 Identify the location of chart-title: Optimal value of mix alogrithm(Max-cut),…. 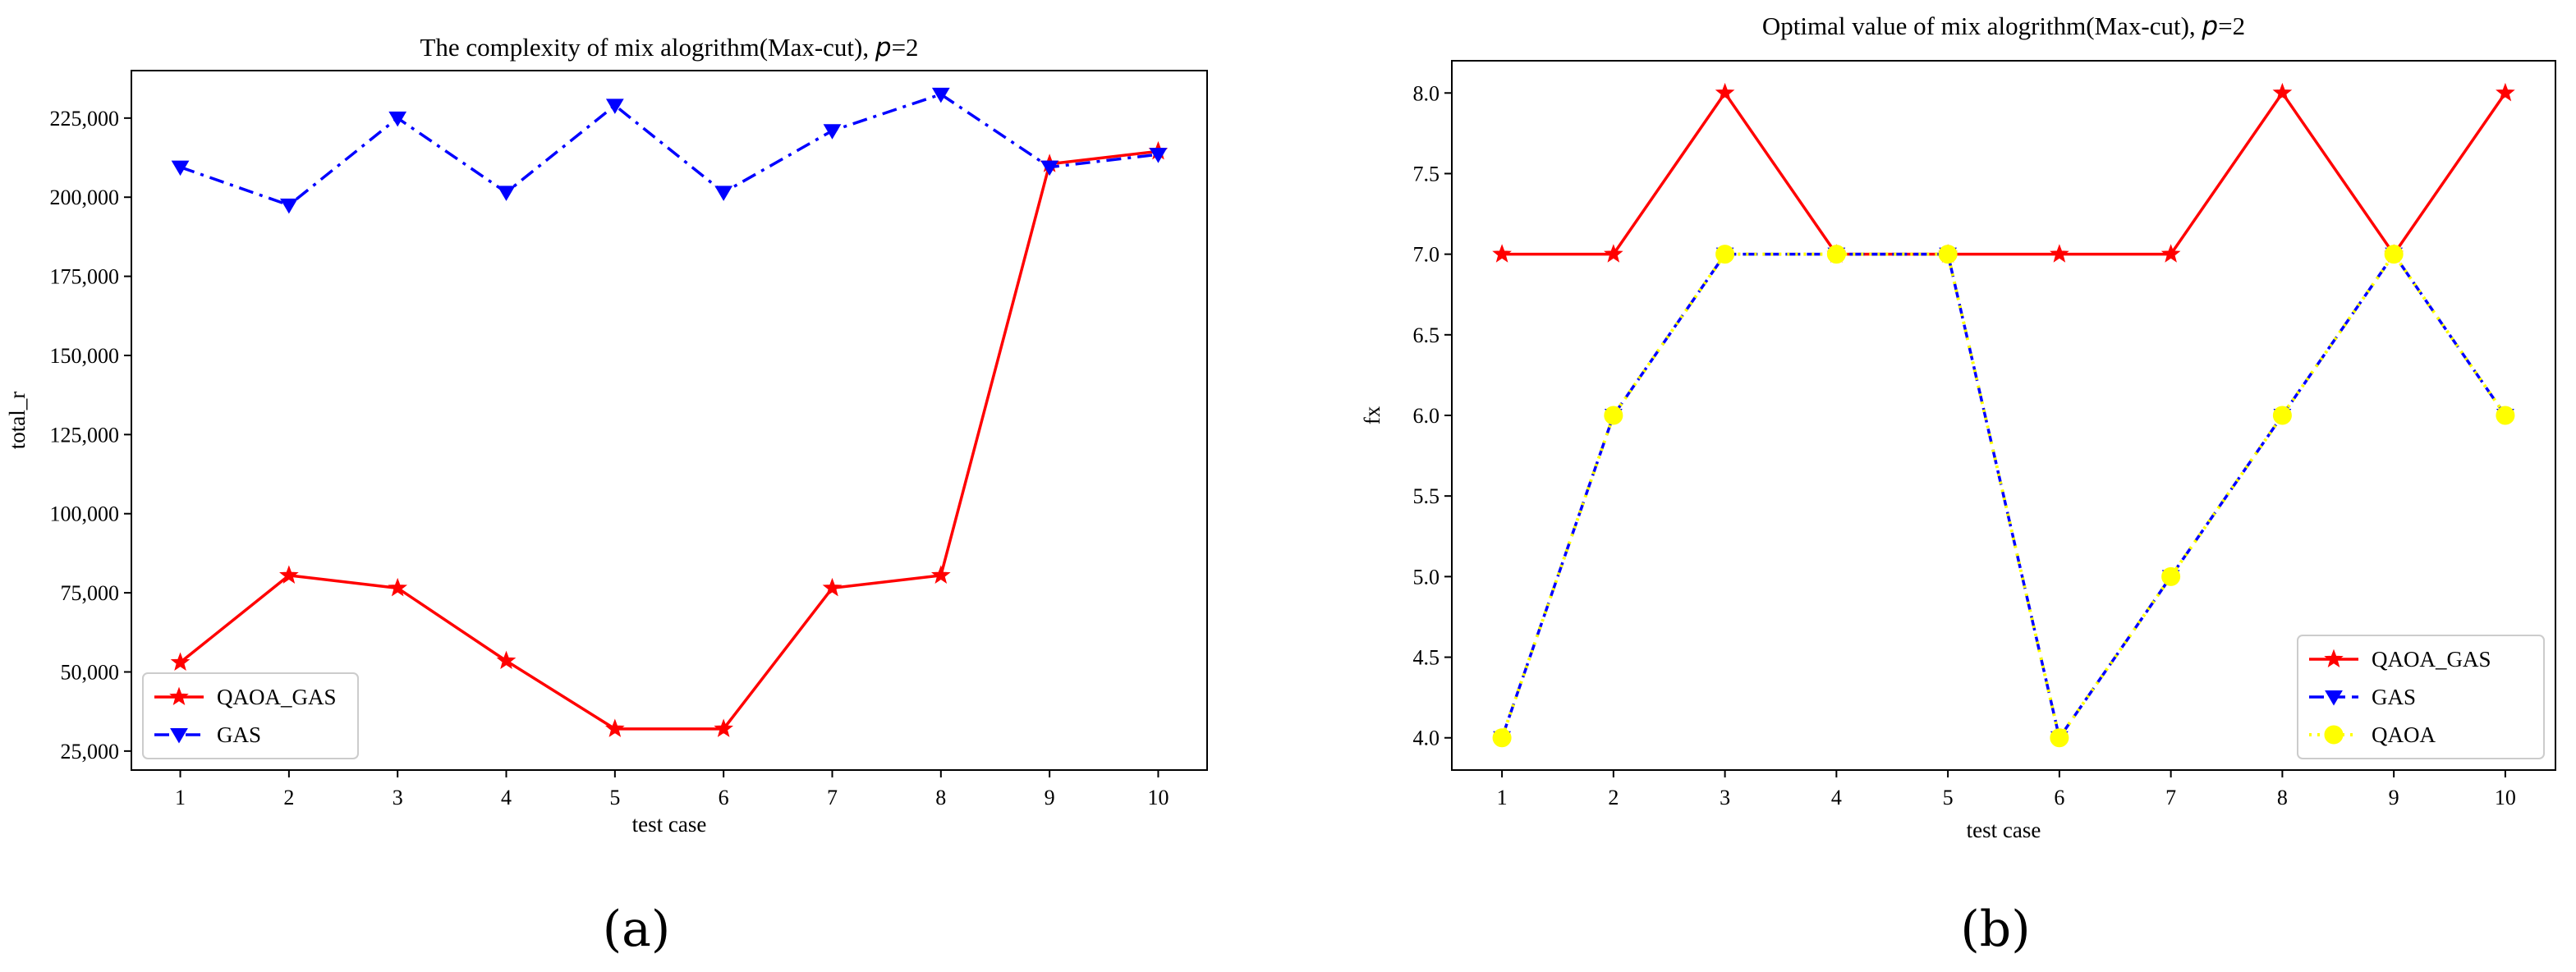
(2003, 26).